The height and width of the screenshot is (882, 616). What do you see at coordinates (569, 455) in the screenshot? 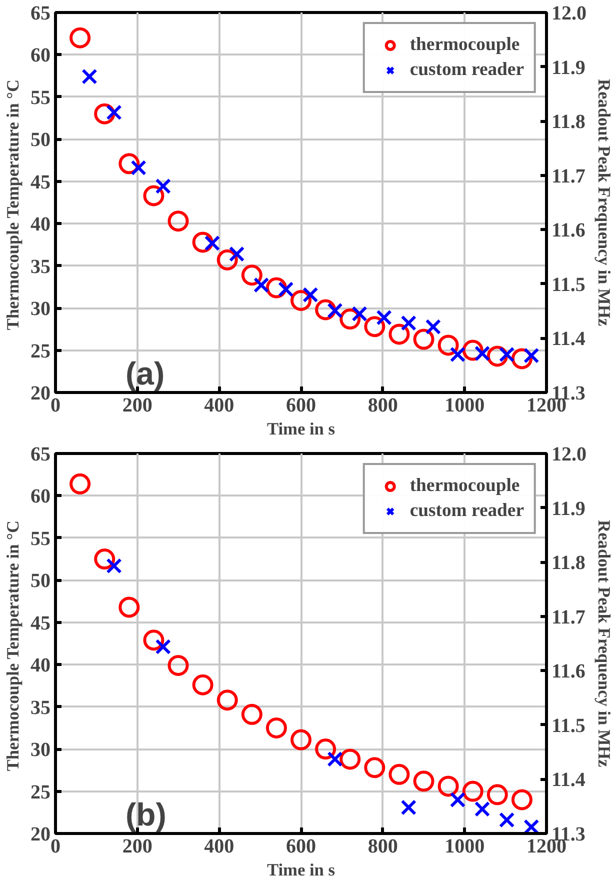
I see `y2-tick-label: 12.0` at bounding box center [569, 455].